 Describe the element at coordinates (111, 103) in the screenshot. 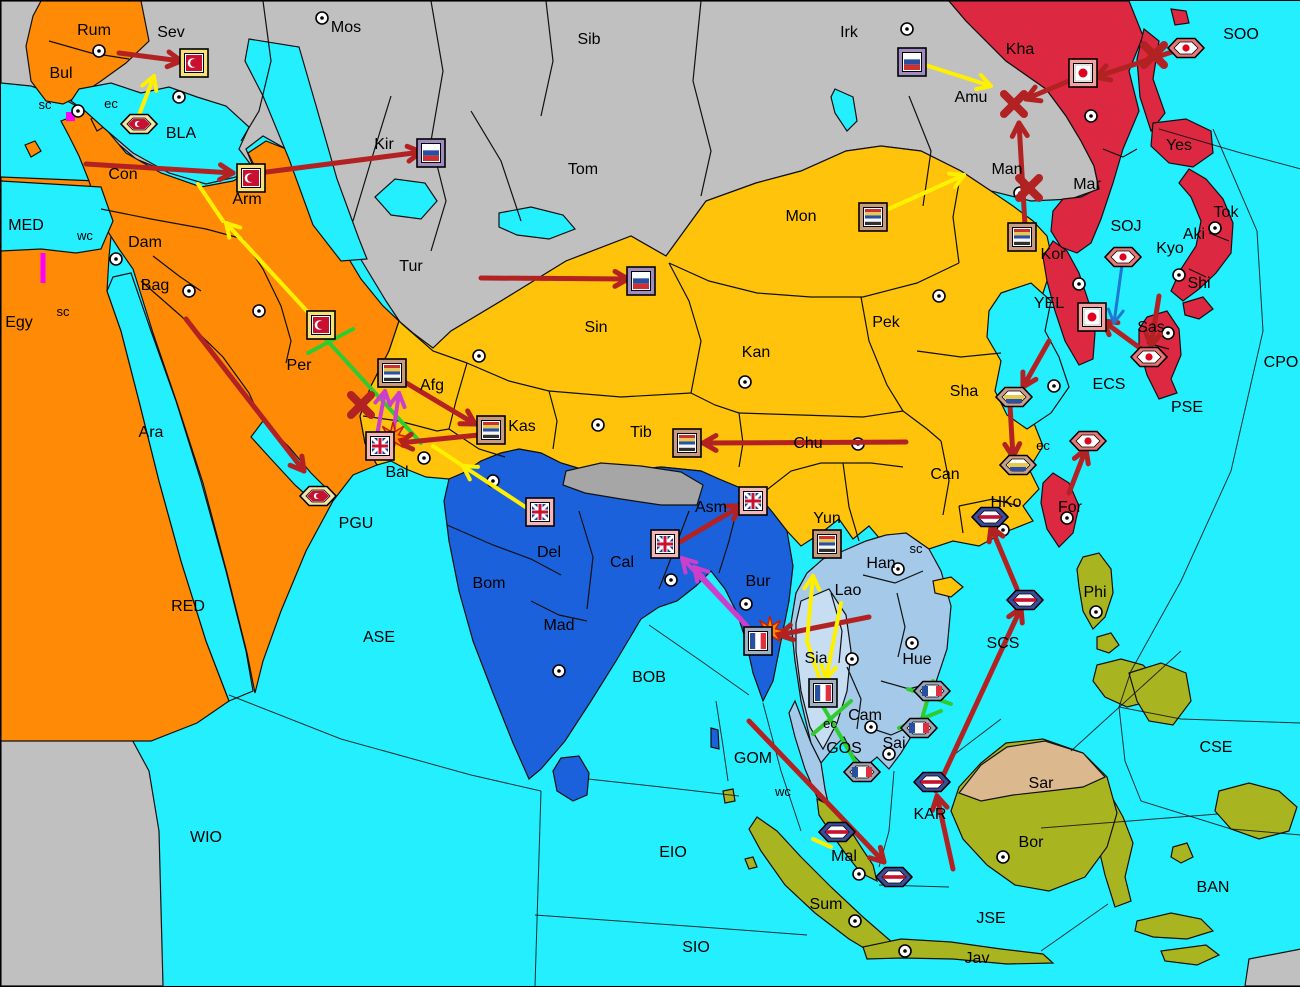

I see `coast-tag-ec: ec` at that location.